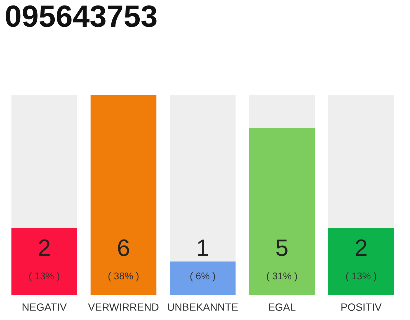 This screenshot has width=410, height=320. Describe the element at coordinates (123, 261) in the screenshot. I see `data-label: 6 ( 38% )` at that location.